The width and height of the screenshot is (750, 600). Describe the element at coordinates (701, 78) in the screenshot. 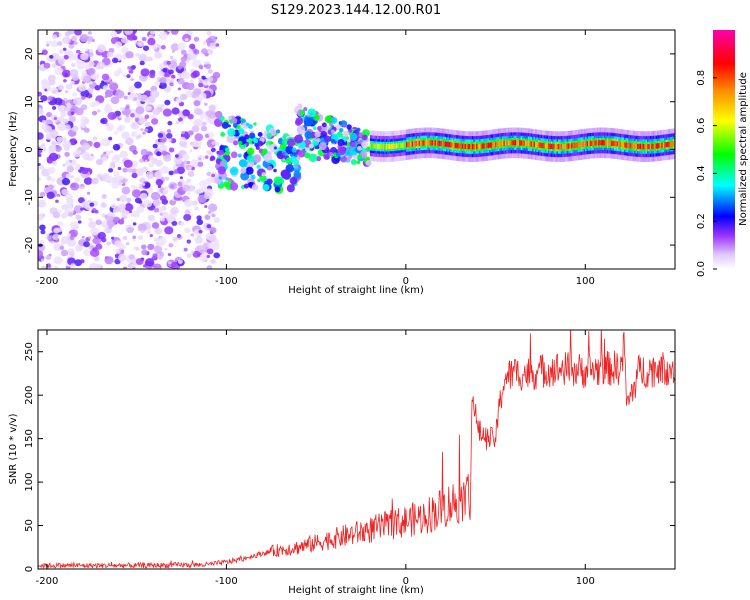

I see `colorbar-tick-label: 0.8` at that location.